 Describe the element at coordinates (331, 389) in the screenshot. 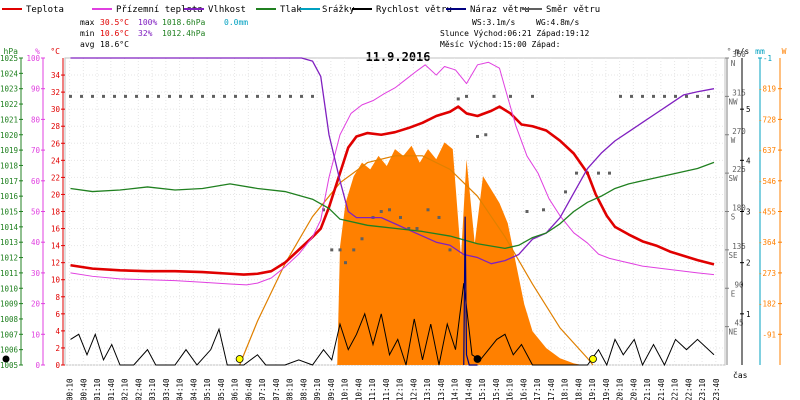

I see `x-tick-label: 09:40` at that location.